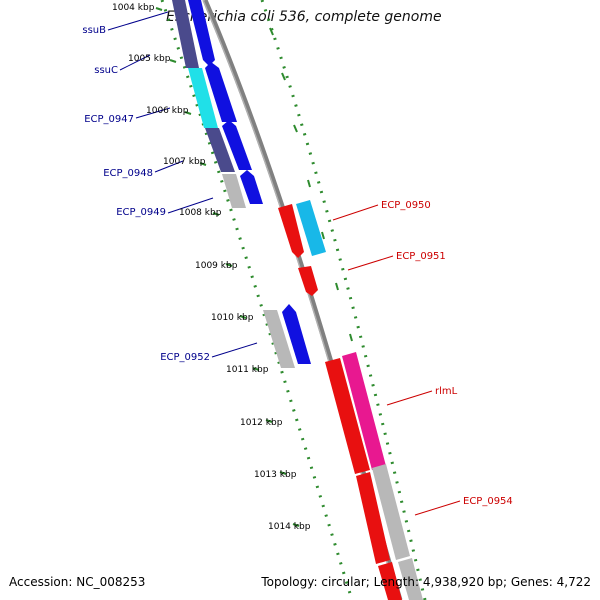  I want to click on scale-label-1011: 1011 kbp, so click(247, 370).